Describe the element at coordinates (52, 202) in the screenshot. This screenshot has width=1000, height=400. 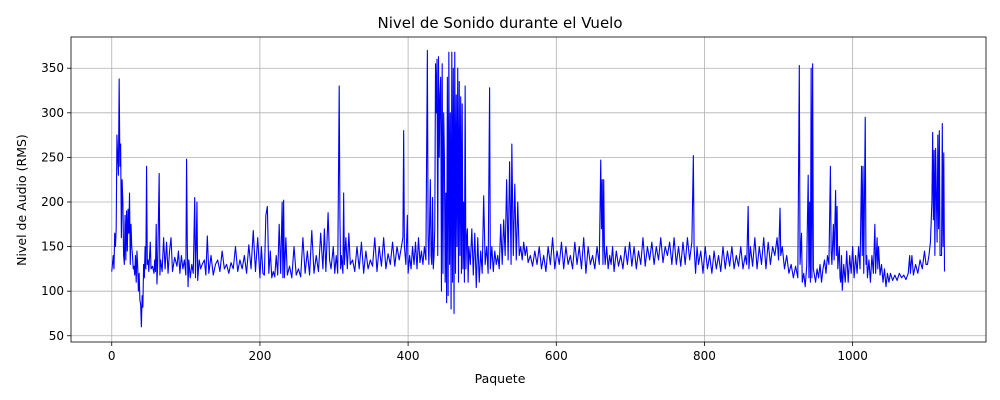
I see `y-tick-label: 200` at that location.